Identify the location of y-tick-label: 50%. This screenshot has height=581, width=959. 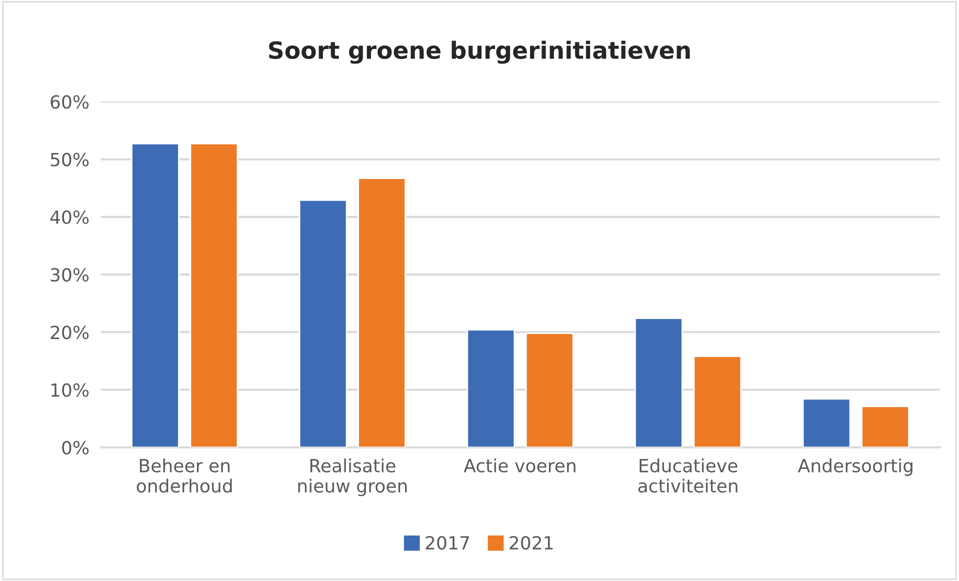
(69, 159).